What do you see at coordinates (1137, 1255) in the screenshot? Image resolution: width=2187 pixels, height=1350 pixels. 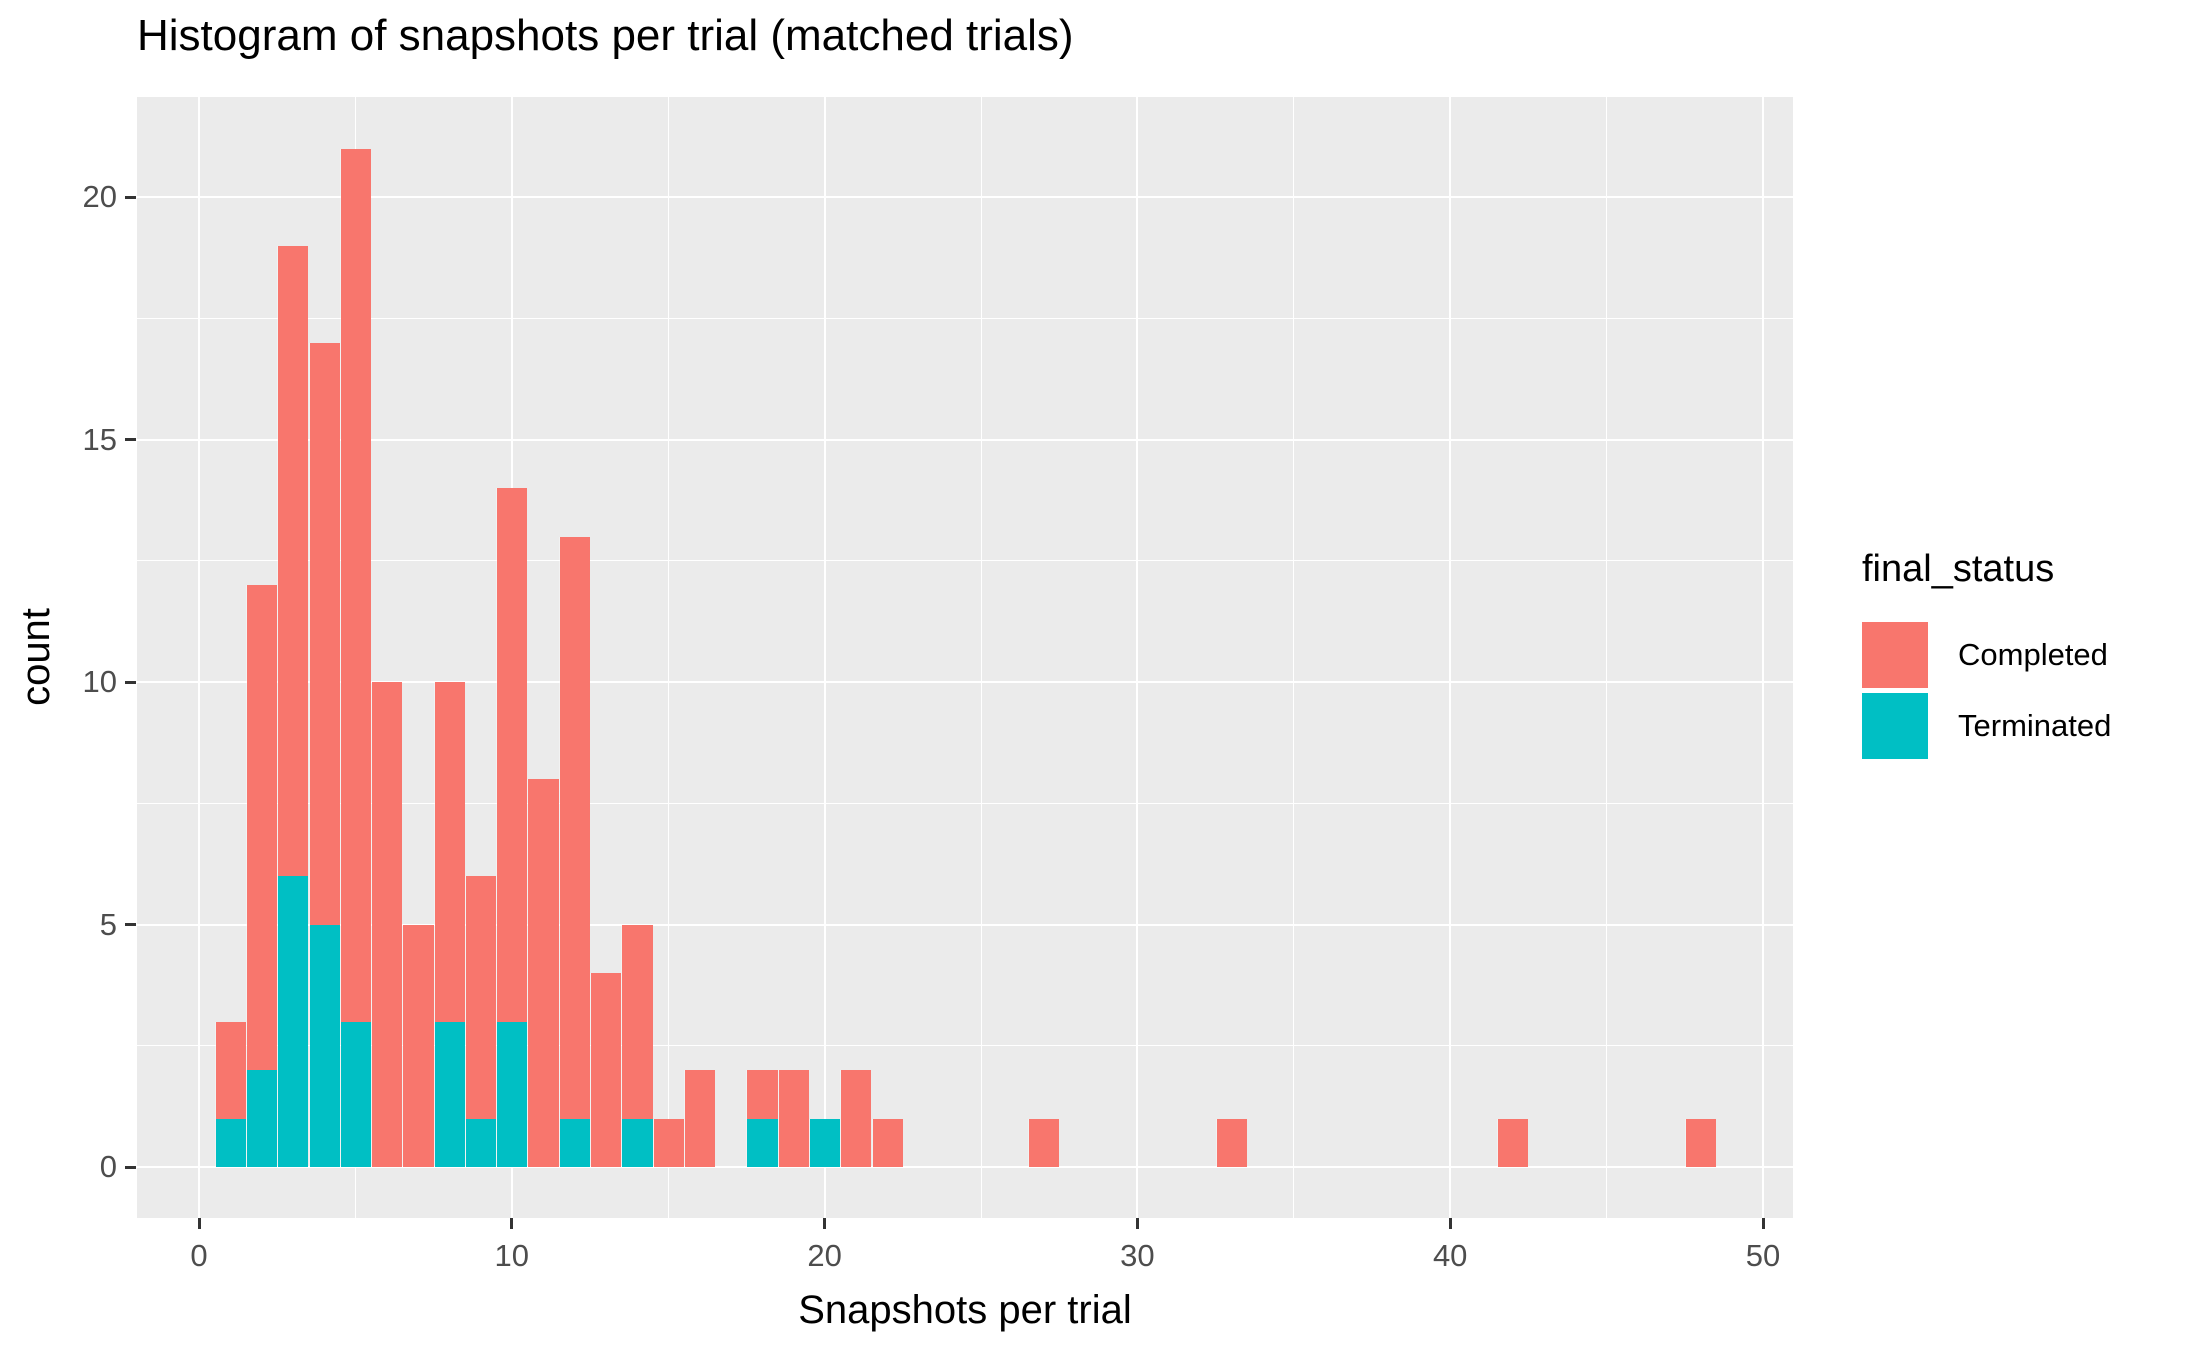 I see `x-tick-label: 30` at bounding box center [1137, 1255].